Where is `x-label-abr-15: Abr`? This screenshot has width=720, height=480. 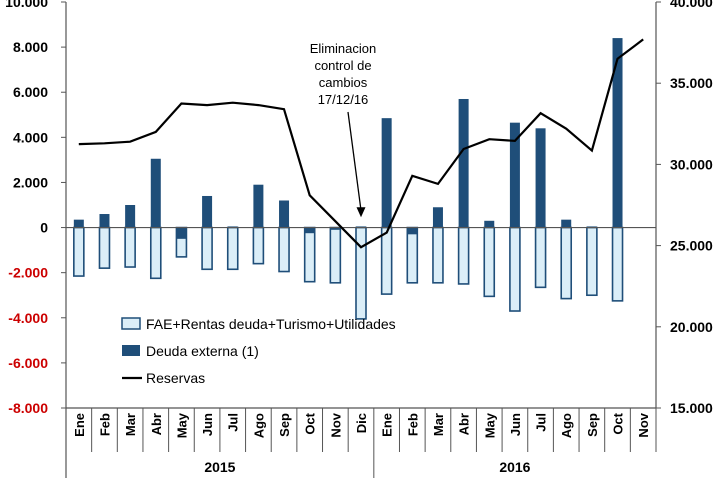 x-label-abr-15: Abr is located at coordinates (464, 424).